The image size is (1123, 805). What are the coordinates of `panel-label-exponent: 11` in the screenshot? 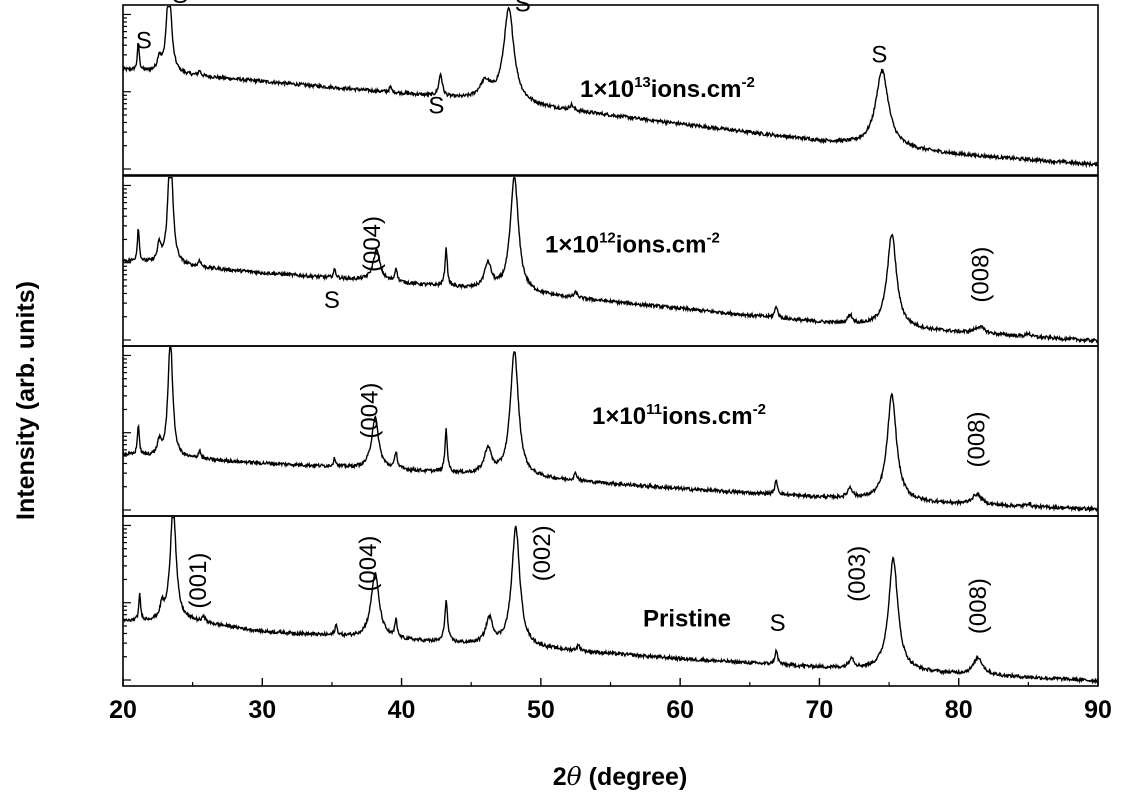 It's located at (654, 409).